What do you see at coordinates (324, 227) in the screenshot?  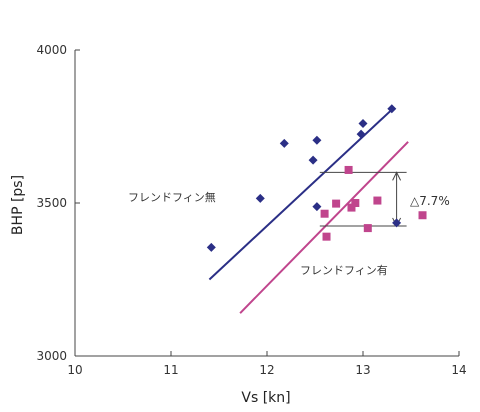 I see `fit-line-with-fin` at bounding box center [324, 227].